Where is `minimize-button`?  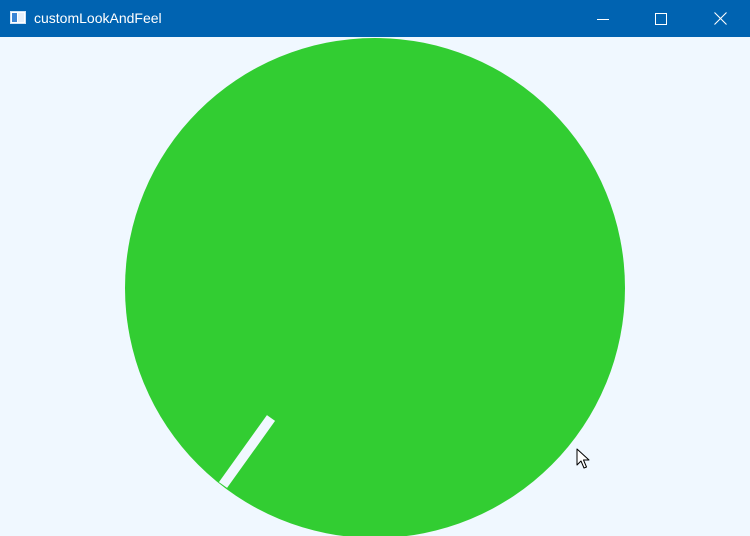 minimize-button is located at coordinates (603, 18).